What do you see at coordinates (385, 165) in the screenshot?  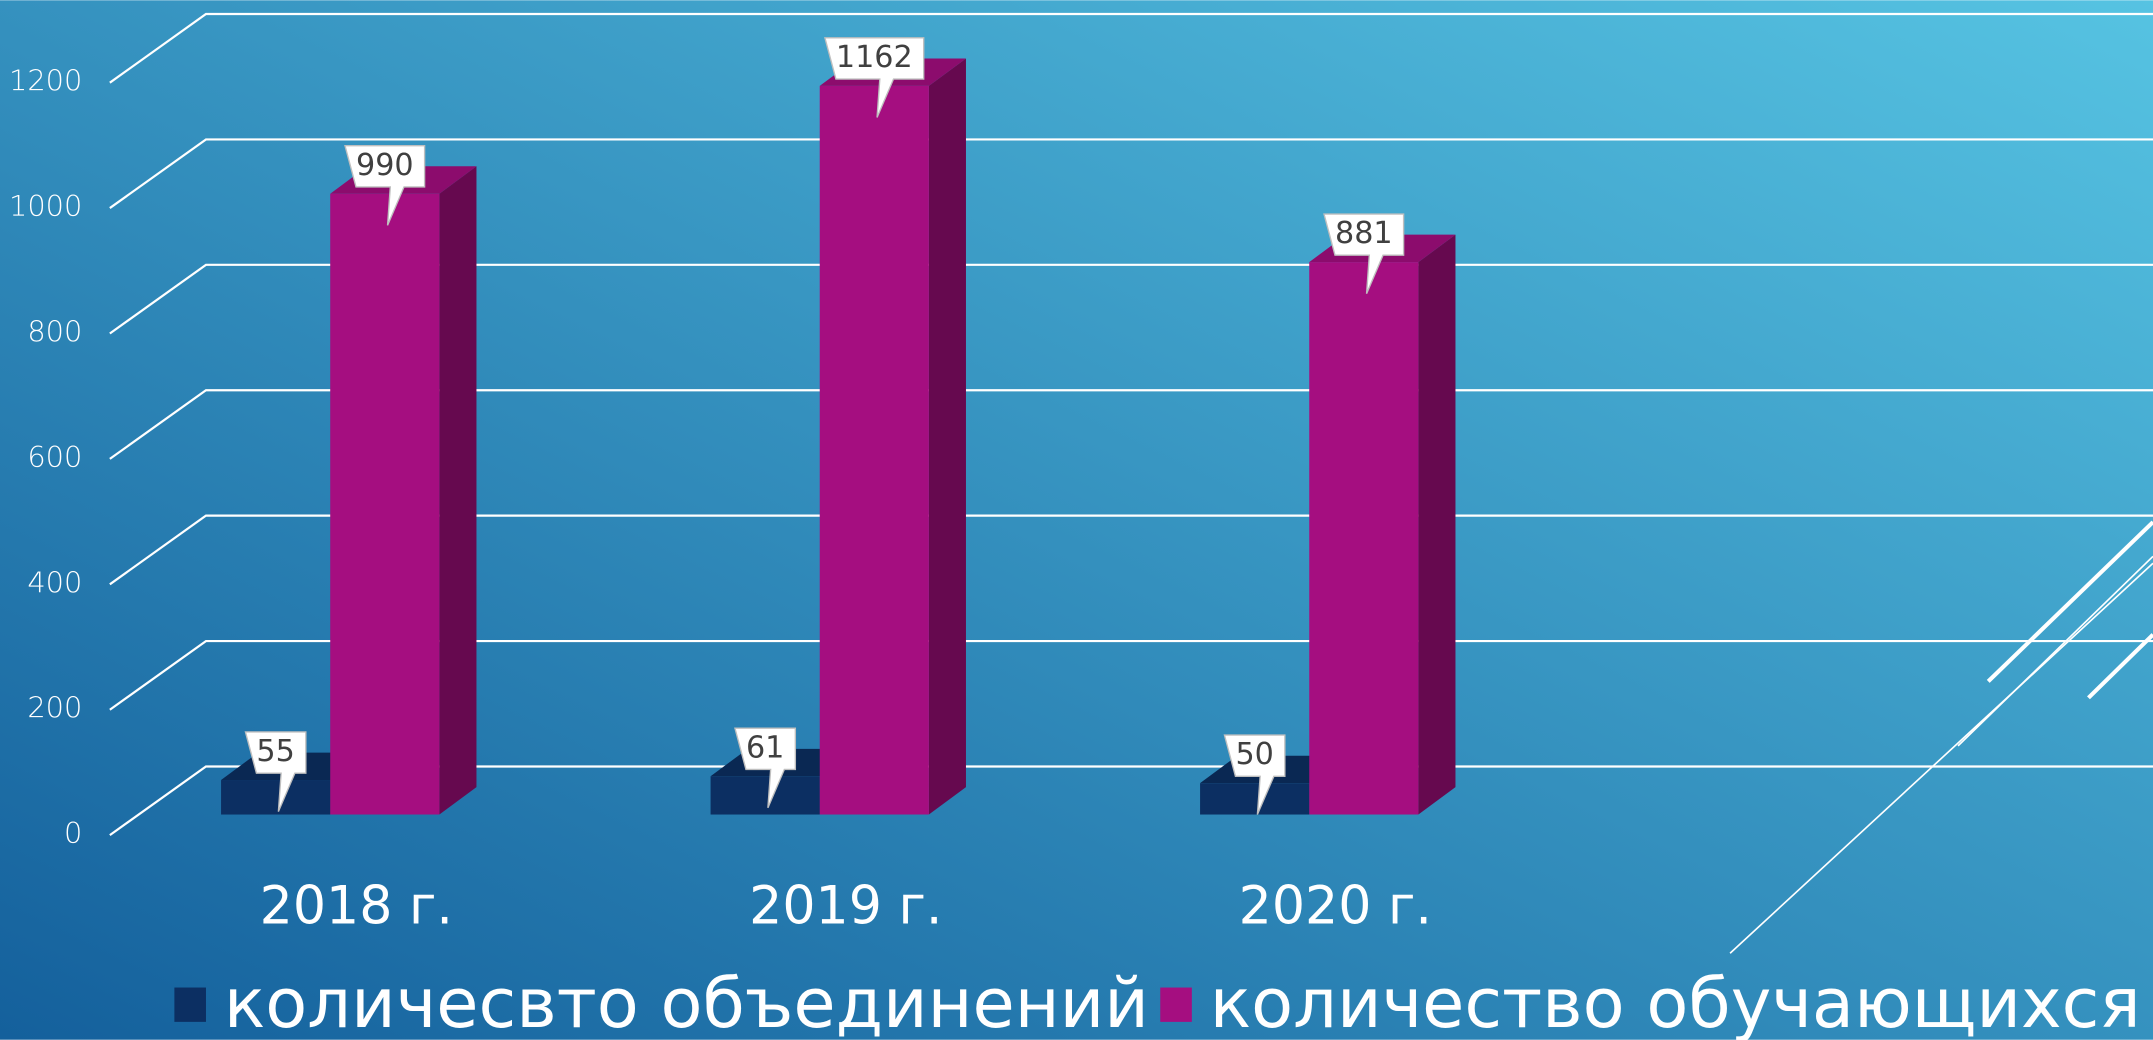 I see `data-label-text: 990` at bounding box center [385, 165].